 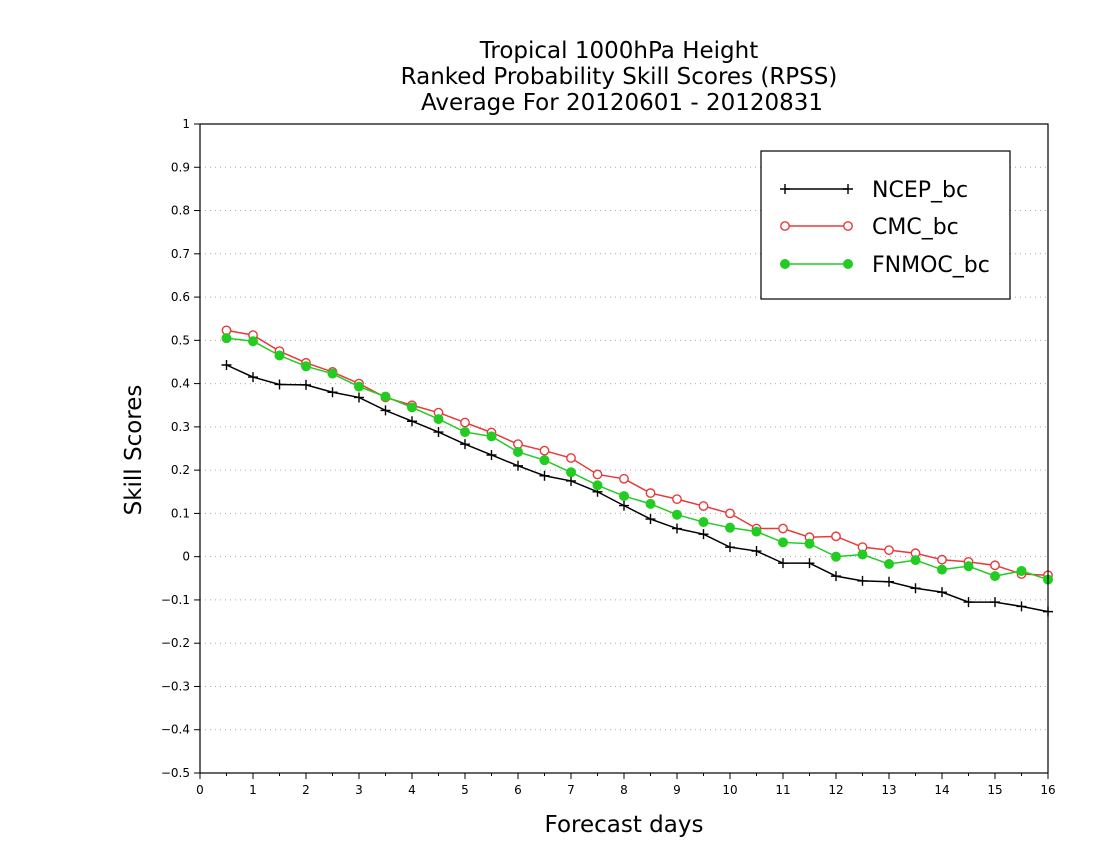 I want to click on x-tick-label: 2, so click(x=306, y=790).